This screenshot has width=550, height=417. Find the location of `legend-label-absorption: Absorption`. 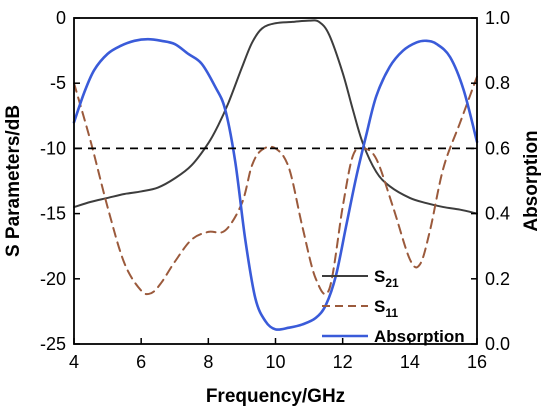

legend-label-absorption: Absorption is located at coordinates (419, 336).